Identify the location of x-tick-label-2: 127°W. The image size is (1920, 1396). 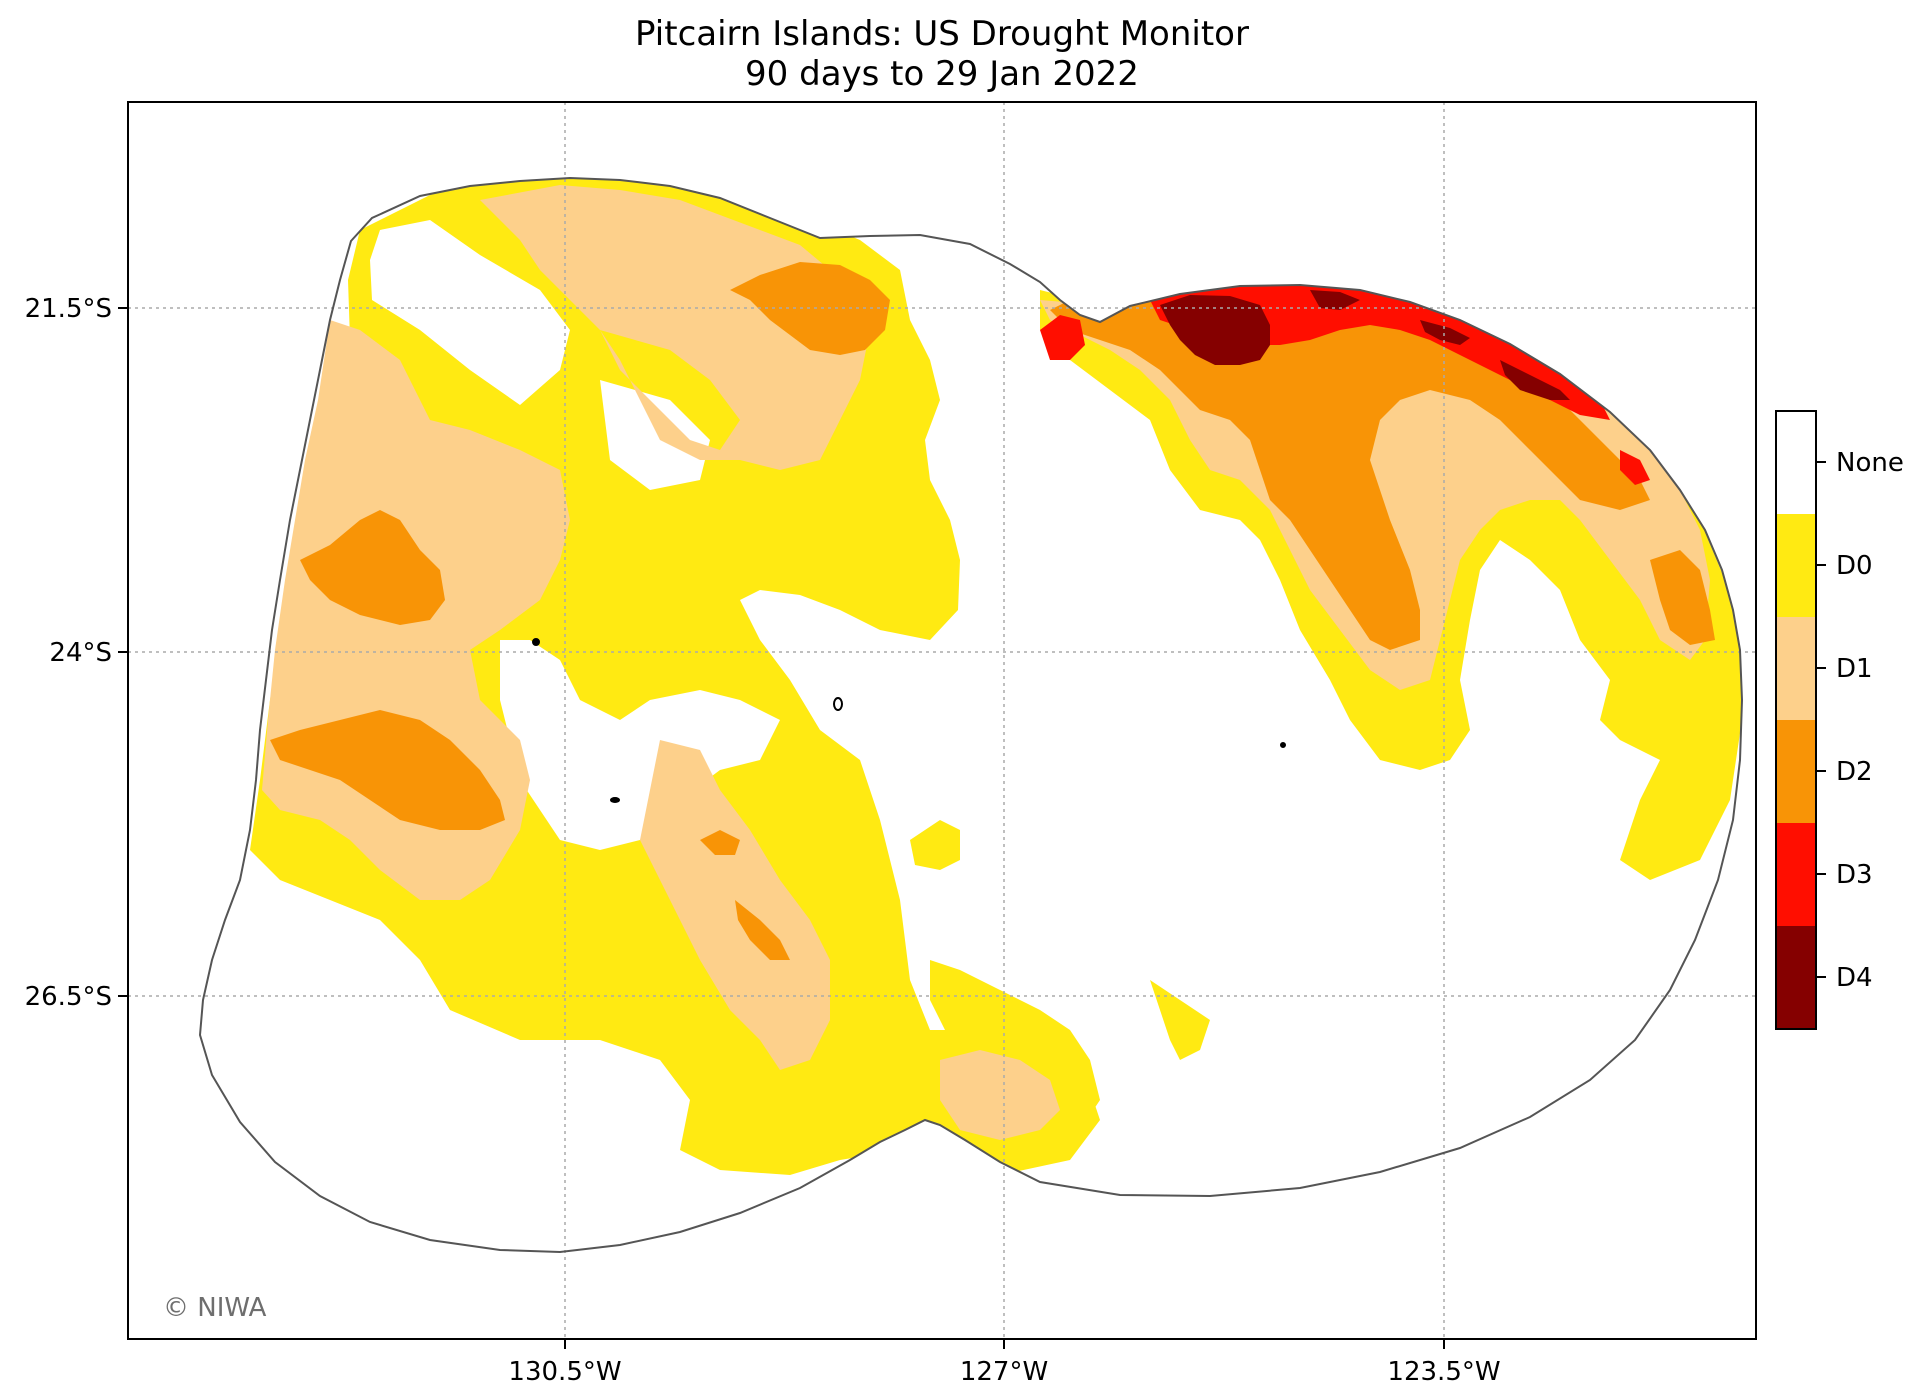
(1004, 1372).